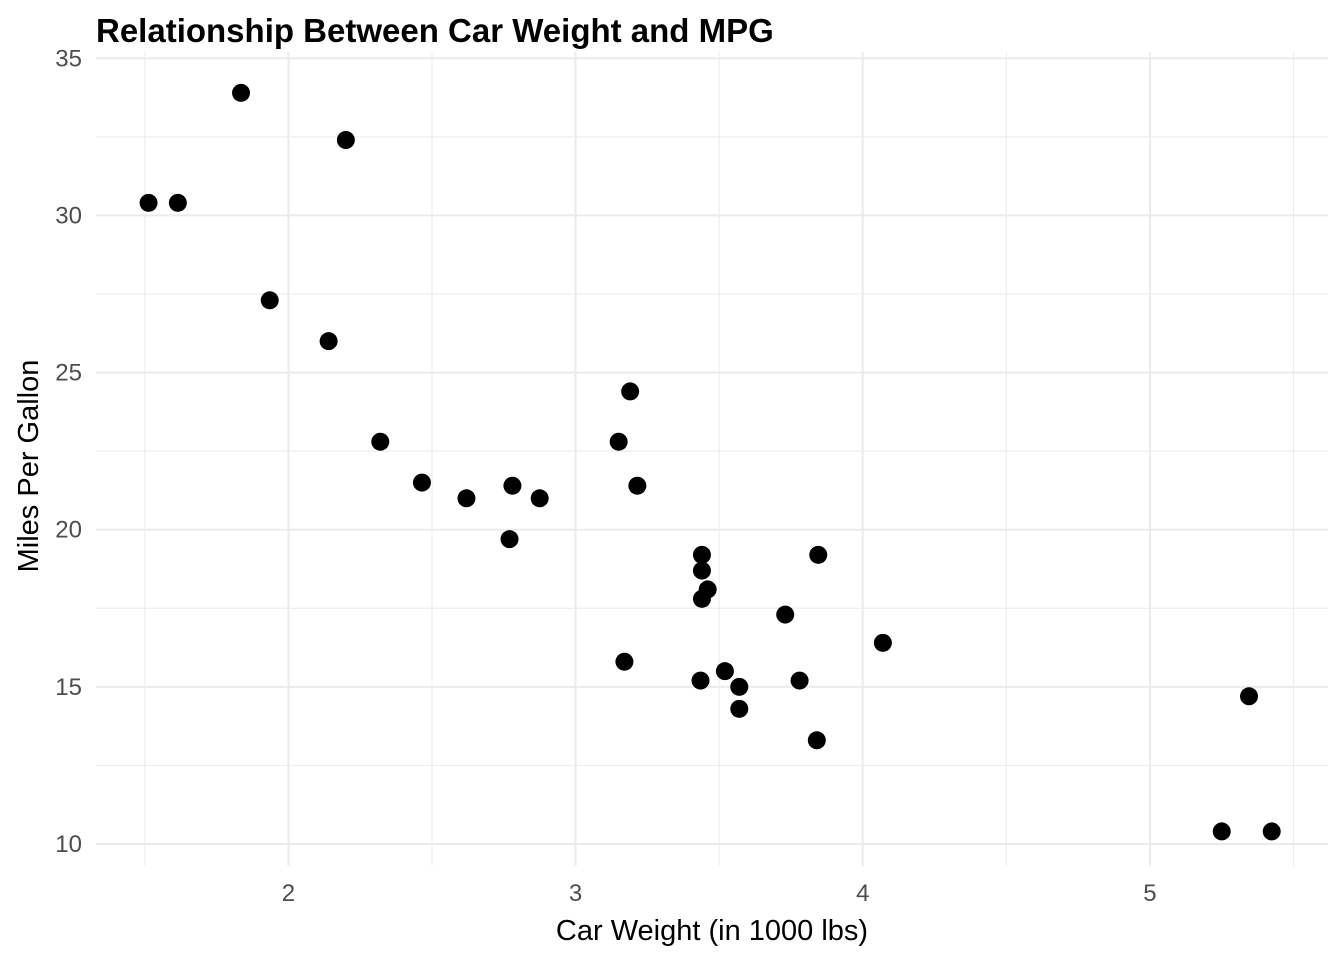  I want to click on x-tick-label: 5, so click(1149, 893).